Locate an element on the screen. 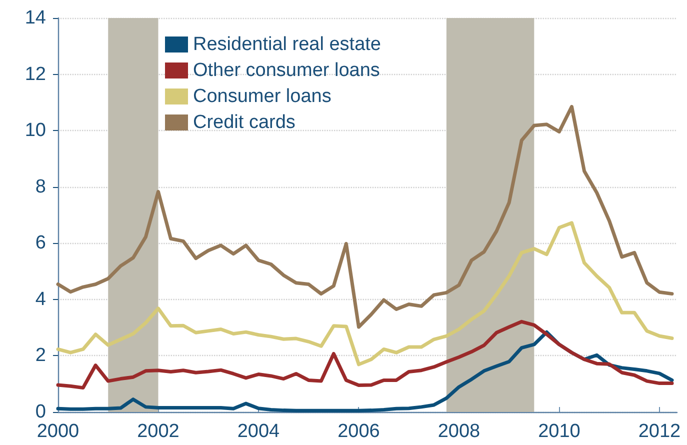  y-tick-label: 0 is located at coordinates (40, 412).